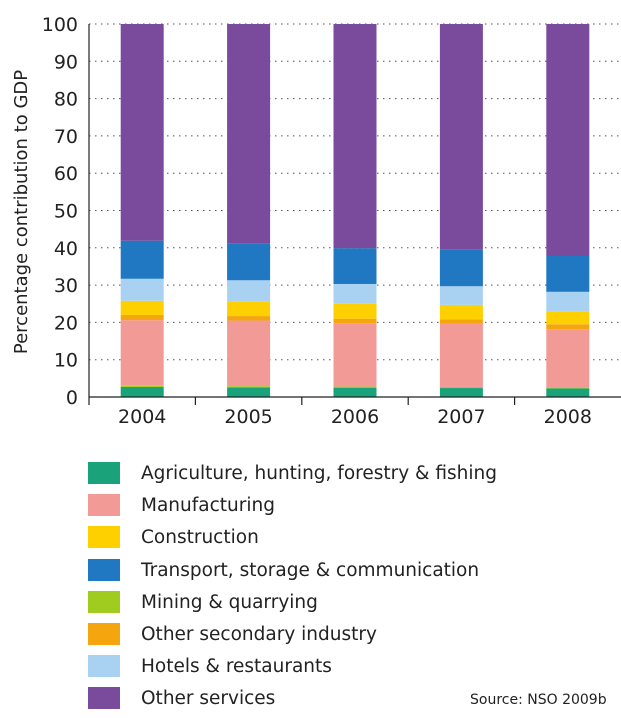 This screenshot has height=718, width=621. What do you see at coordinates (66, 361) in the screenshot?
I see `y-tick-label: 10` at bounding box center [66, 361].